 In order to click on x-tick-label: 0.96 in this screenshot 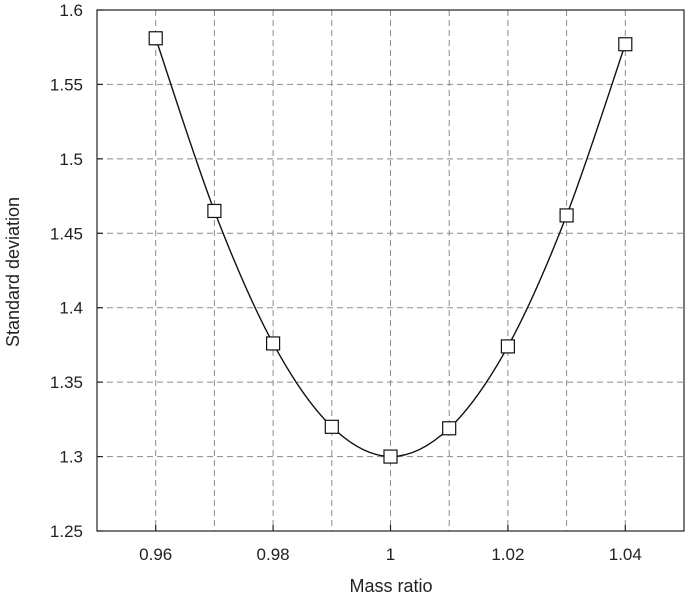, I will do `click(155, 554)`.